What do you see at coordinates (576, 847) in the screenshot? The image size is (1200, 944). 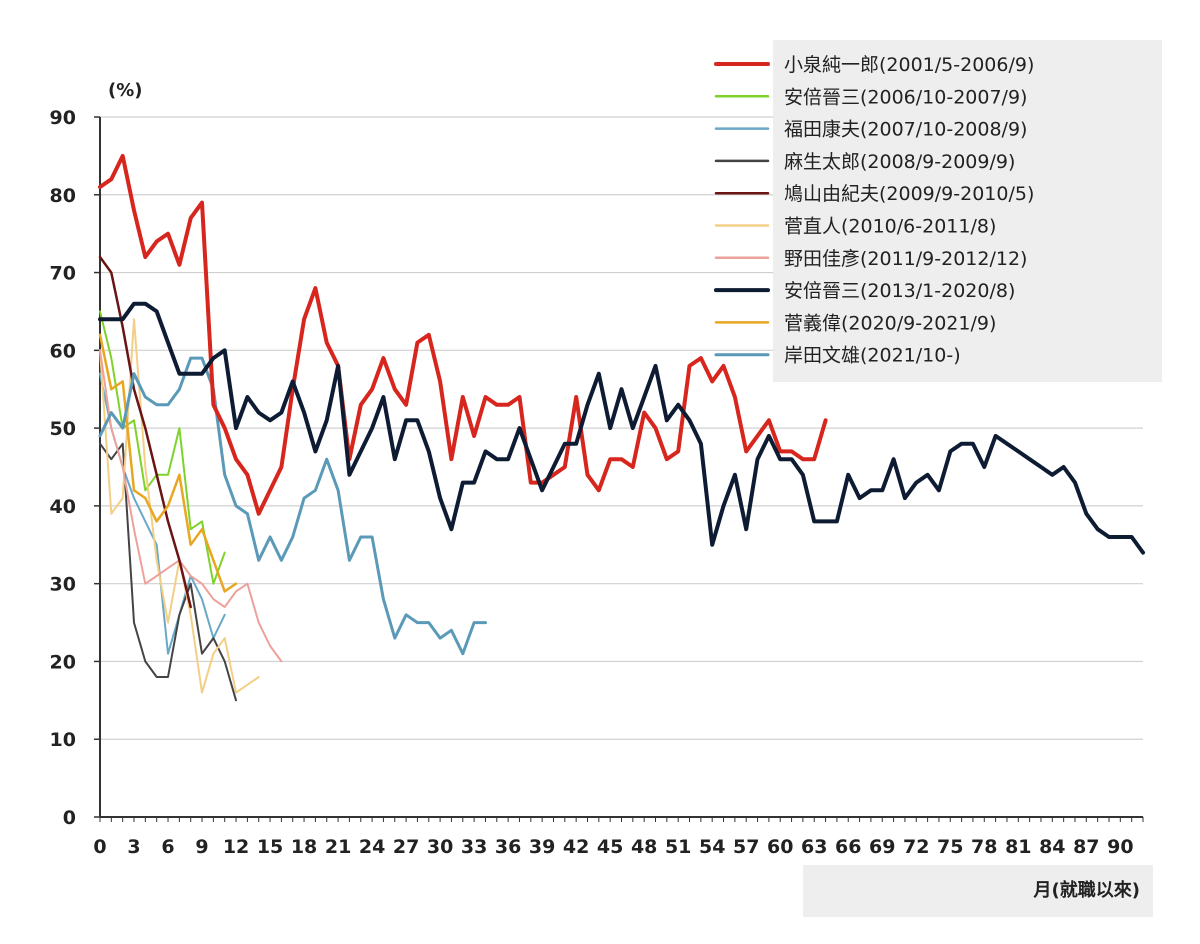 I see `x-tick-label: 42` at bounding box center [576, 847].